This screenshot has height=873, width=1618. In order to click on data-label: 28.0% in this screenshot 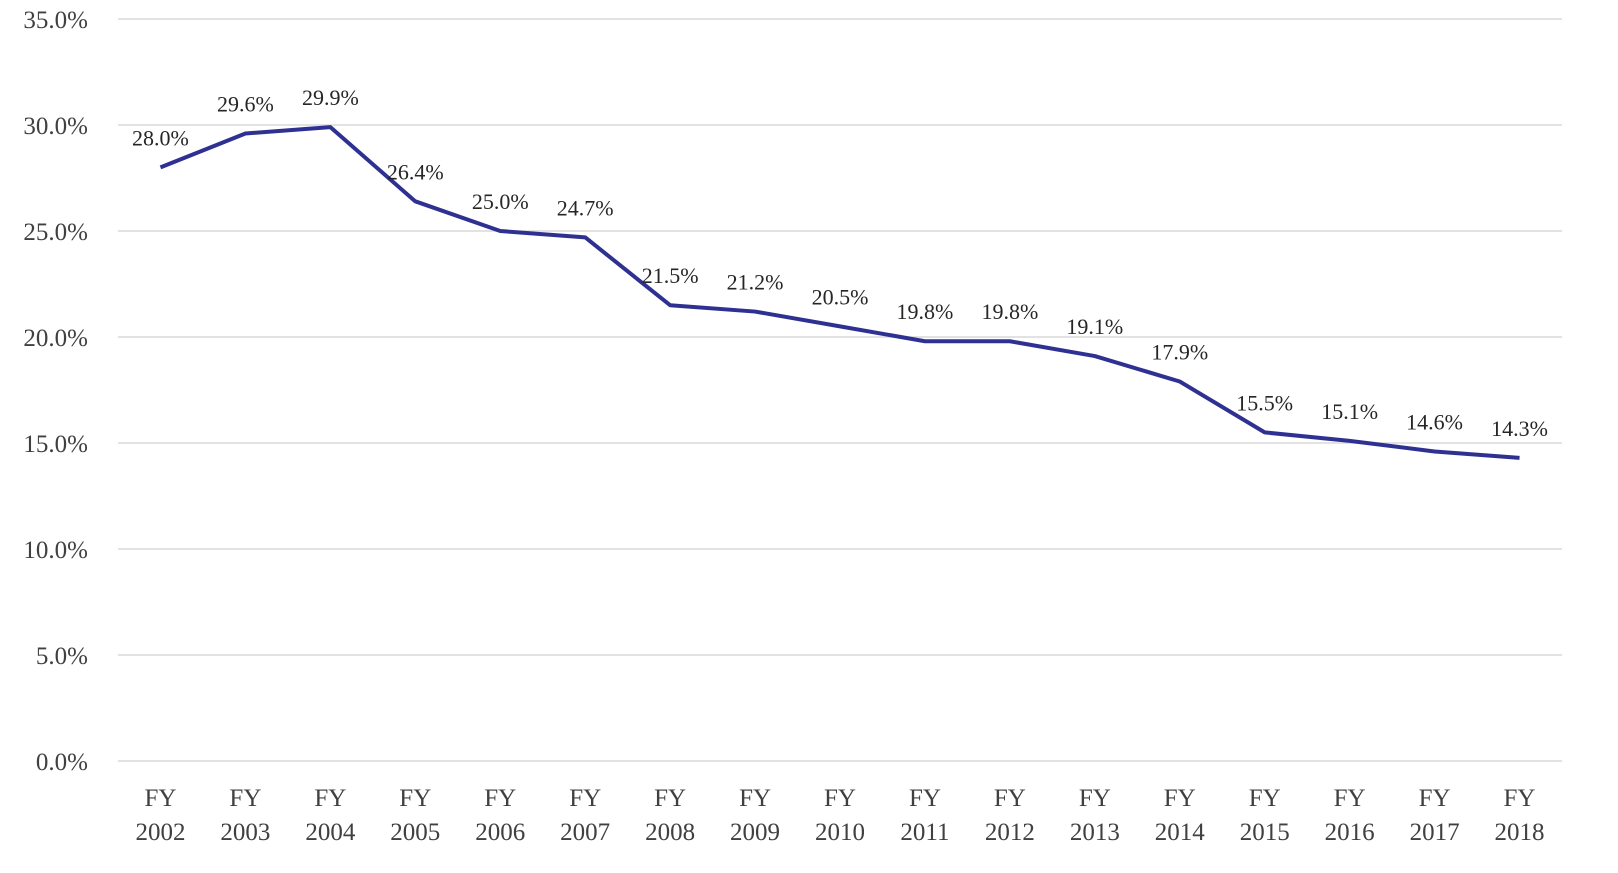, I will do `click(160, 137)`.